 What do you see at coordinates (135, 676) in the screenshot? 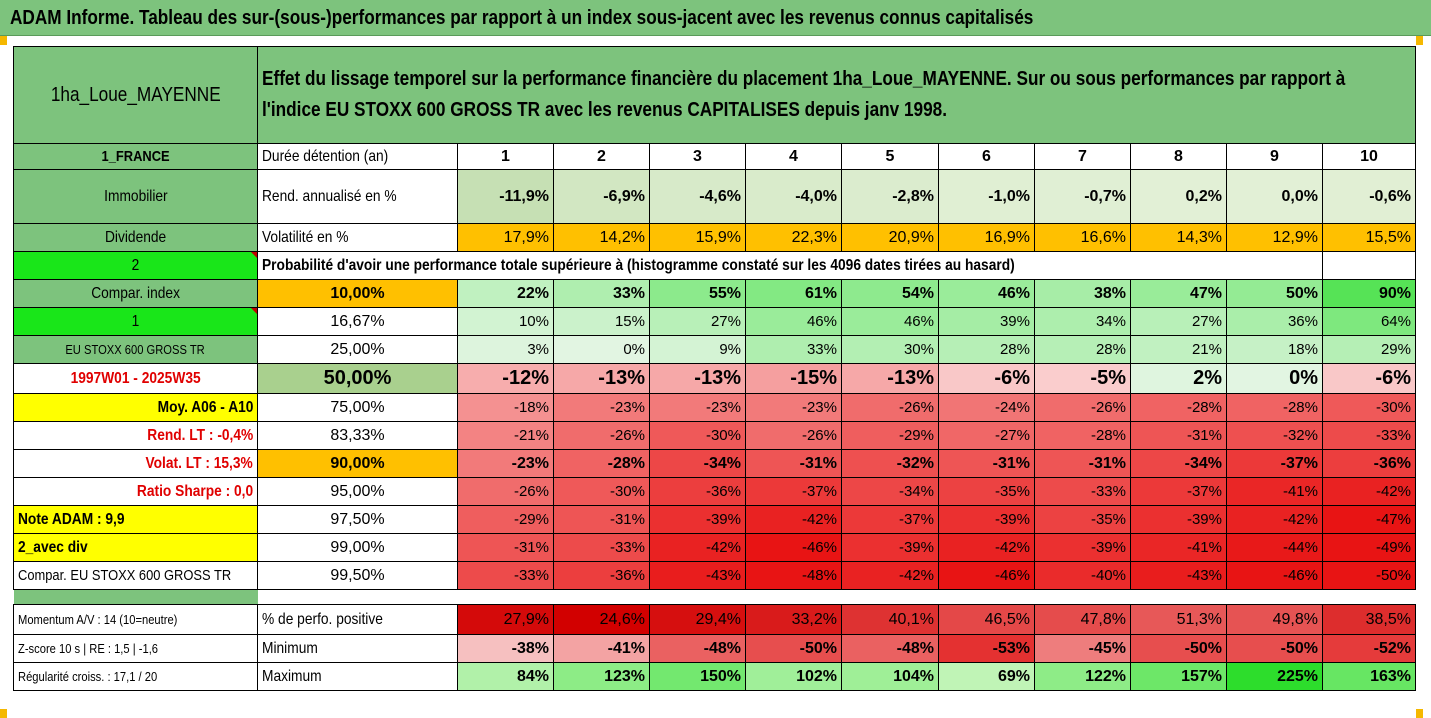
I see `regularity-cell: Régularité croiss. : 17,1 / 20` at bounding box center [135, 676].